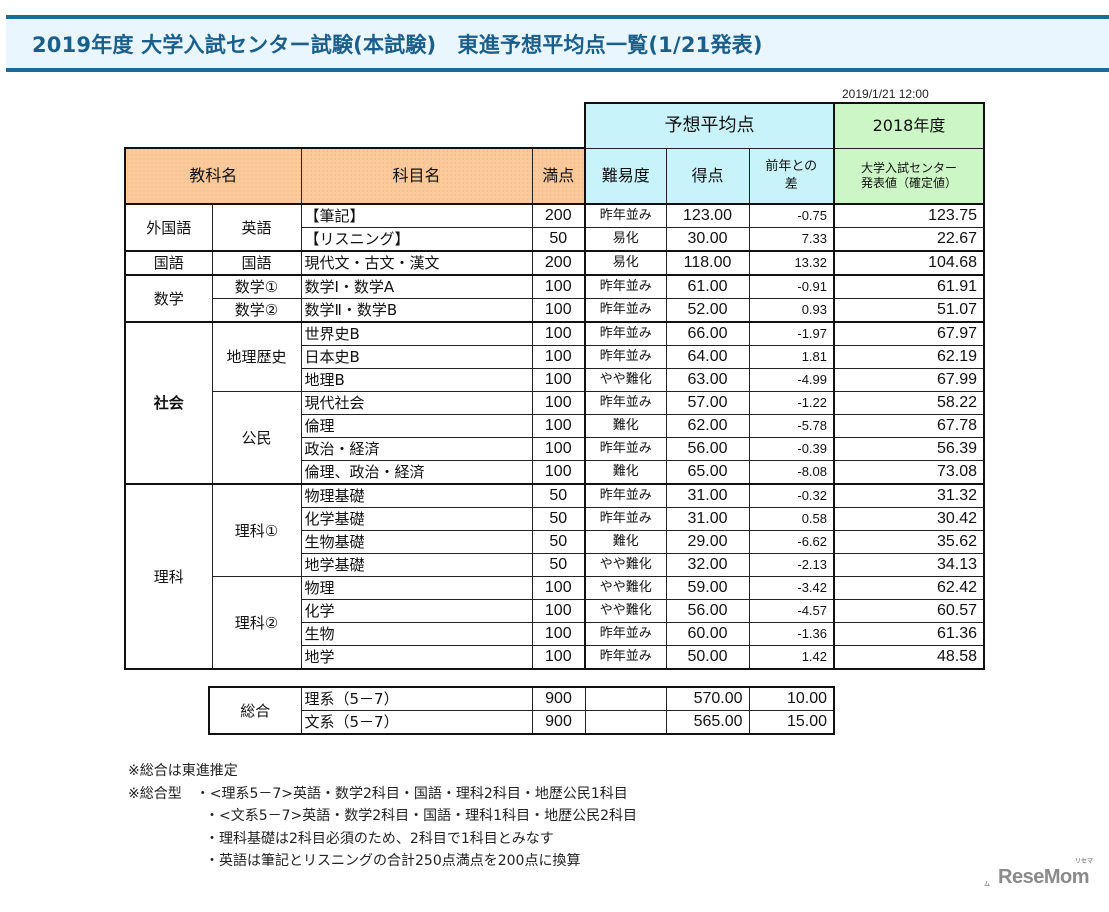 The image size is (1109, 912). What do you see at coordinates (707, 403) in the screenshot?
I see `score-cell: 57.00` at bounding box center [707, 403].